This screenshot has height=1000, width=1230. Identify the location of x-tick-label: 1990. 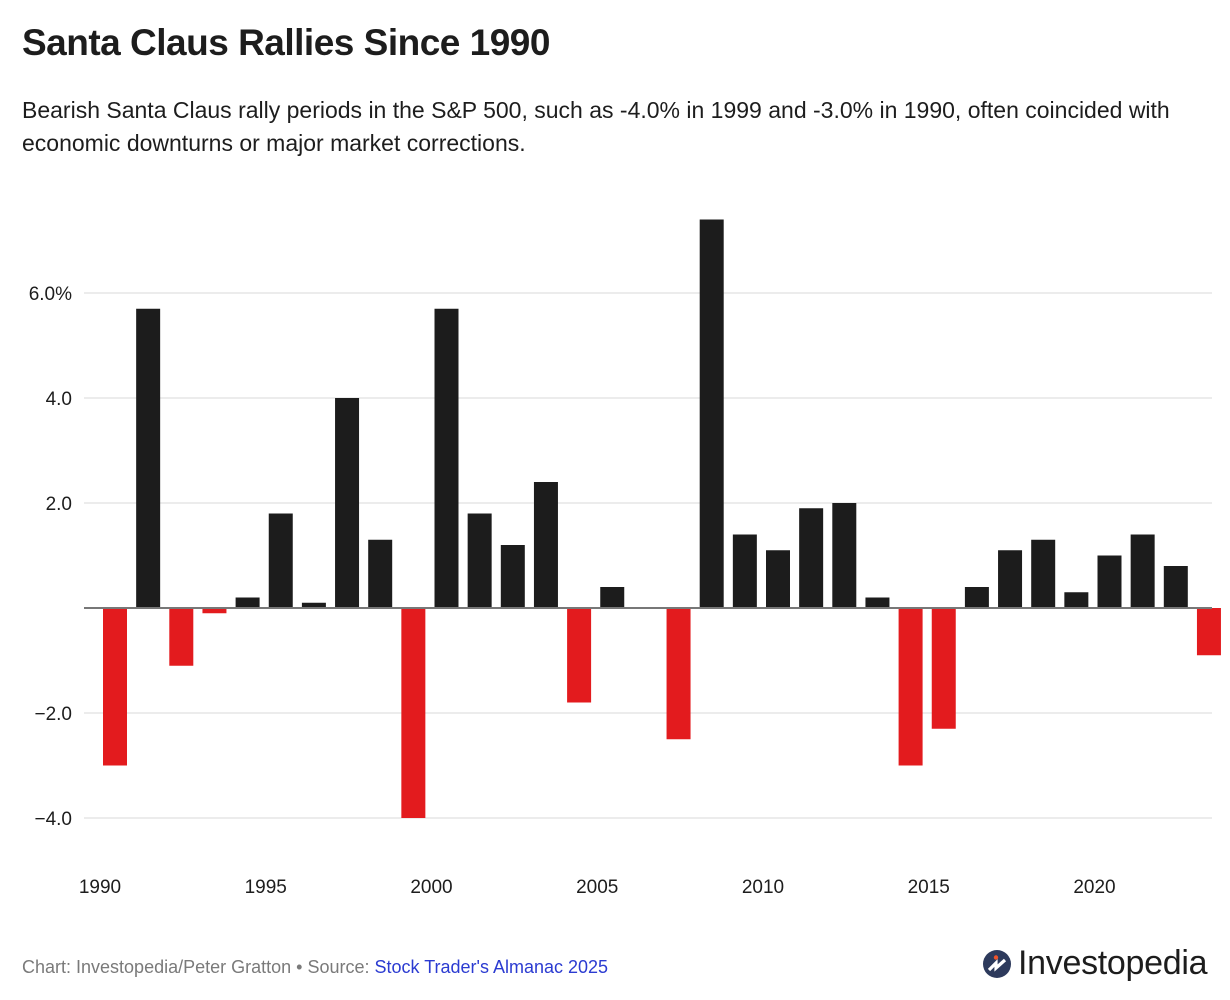
(100, 887).